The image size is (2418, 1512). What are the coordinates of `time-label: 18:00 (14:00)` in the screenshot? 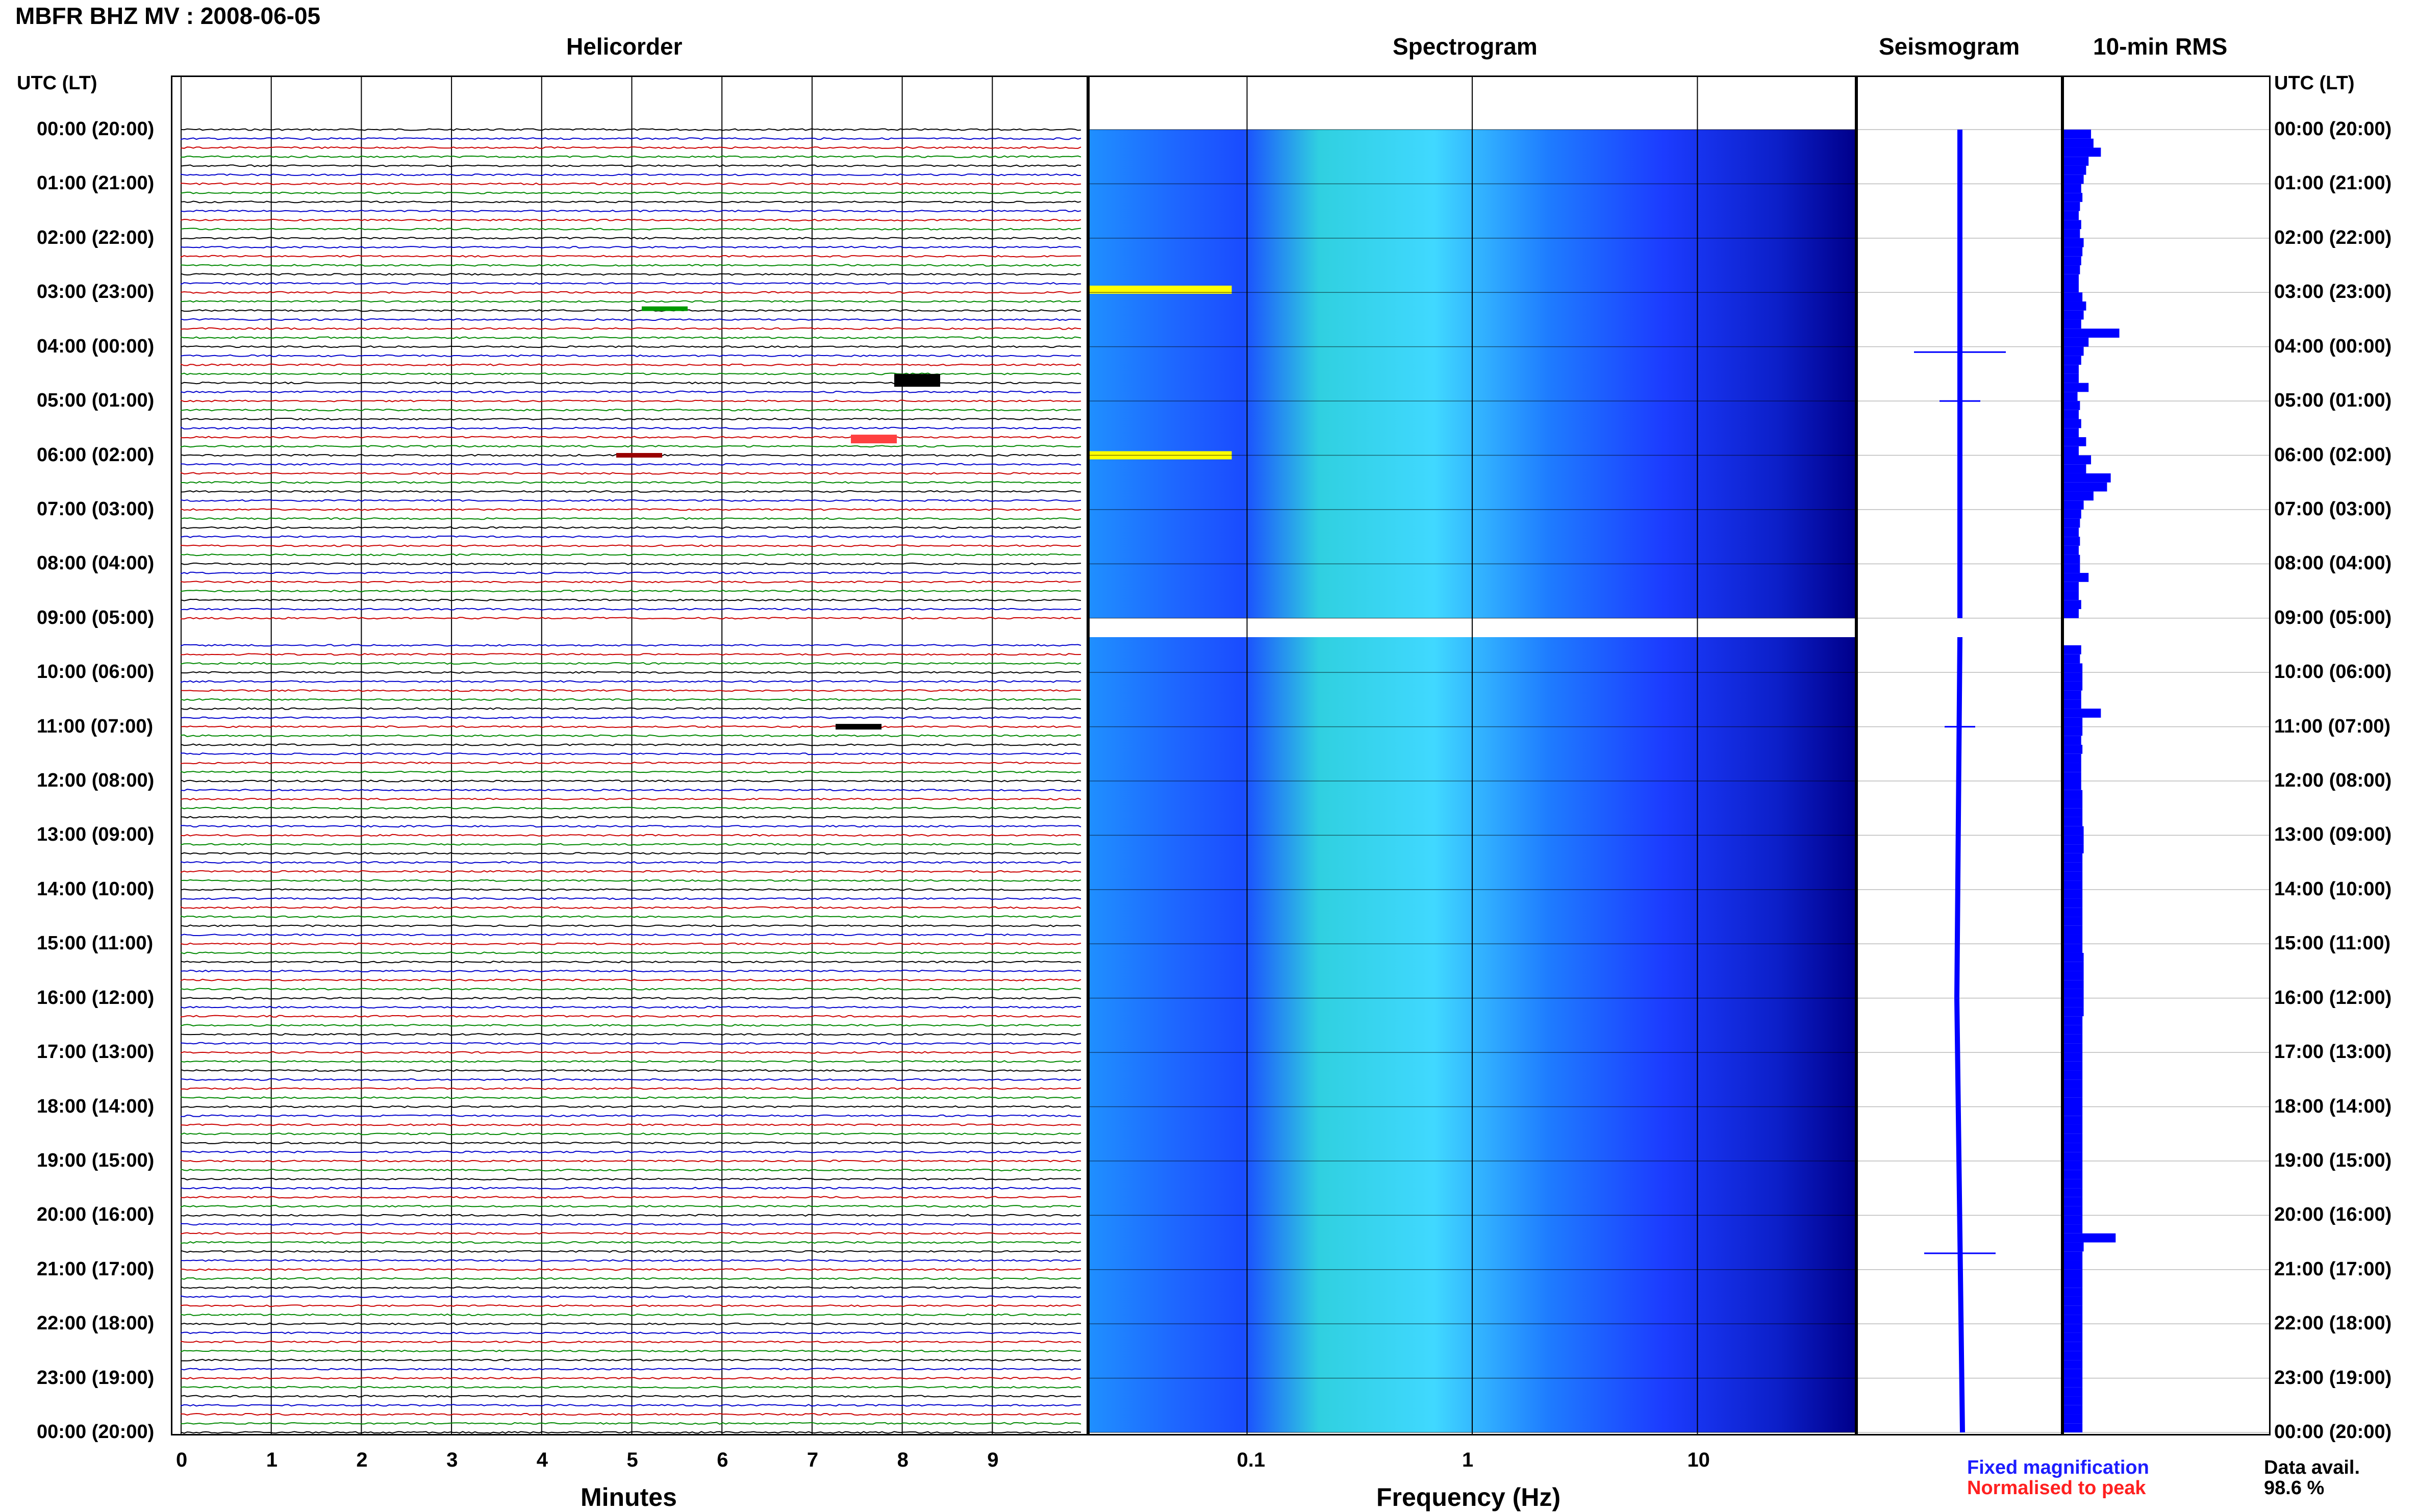 It's located at (96, 1106).